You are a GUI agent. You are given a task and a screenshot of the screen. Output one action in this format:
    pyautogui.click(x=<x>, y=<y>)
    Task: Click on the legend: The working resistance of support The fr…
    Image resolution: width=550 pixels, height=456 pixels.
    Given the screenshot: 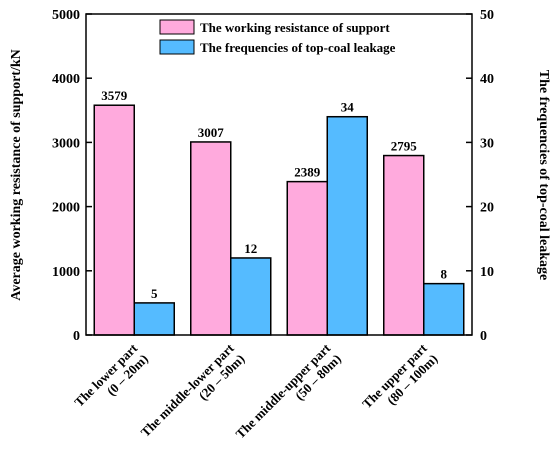 What is the action you would take?
    pyautogui.click(x=277, y=37)
    